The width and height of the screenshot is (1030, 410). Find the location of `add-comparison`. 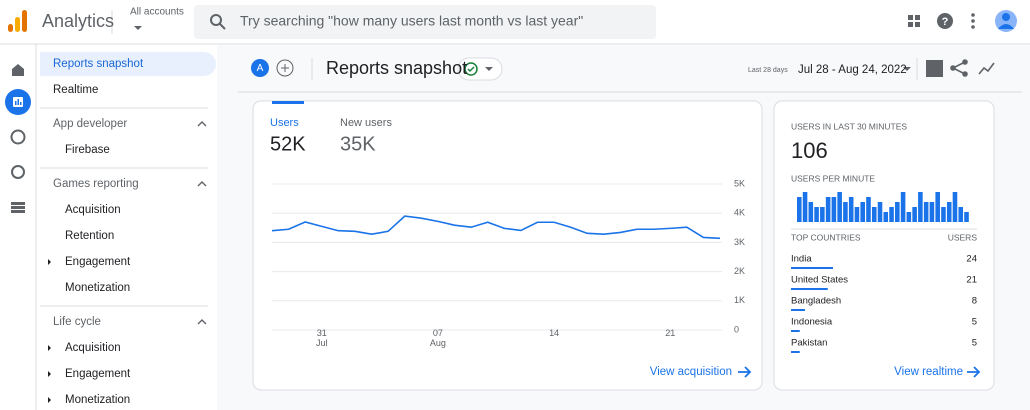

add-comparison is located at coordinates (285, 68).